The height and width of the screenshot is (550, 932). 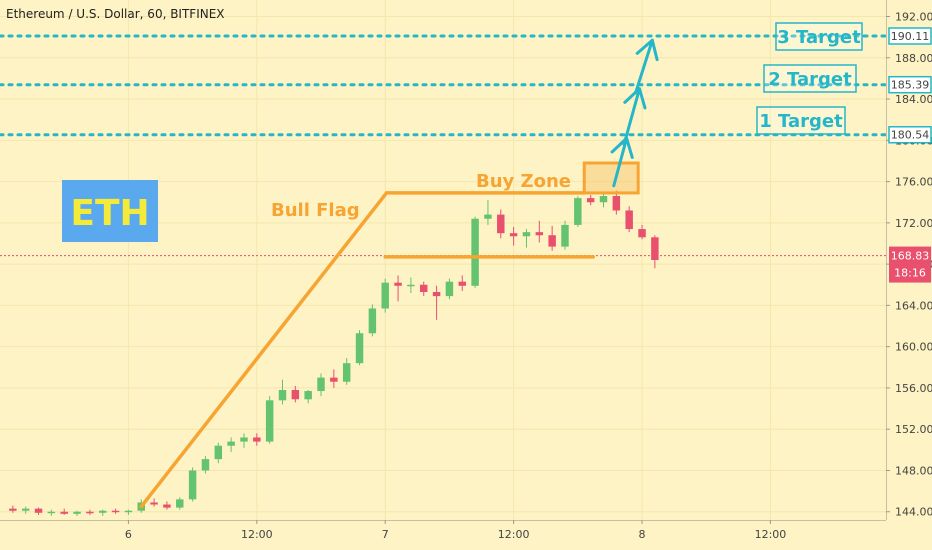 I want to click on y-tick-label: 172.00, so click(x=913, y=223).